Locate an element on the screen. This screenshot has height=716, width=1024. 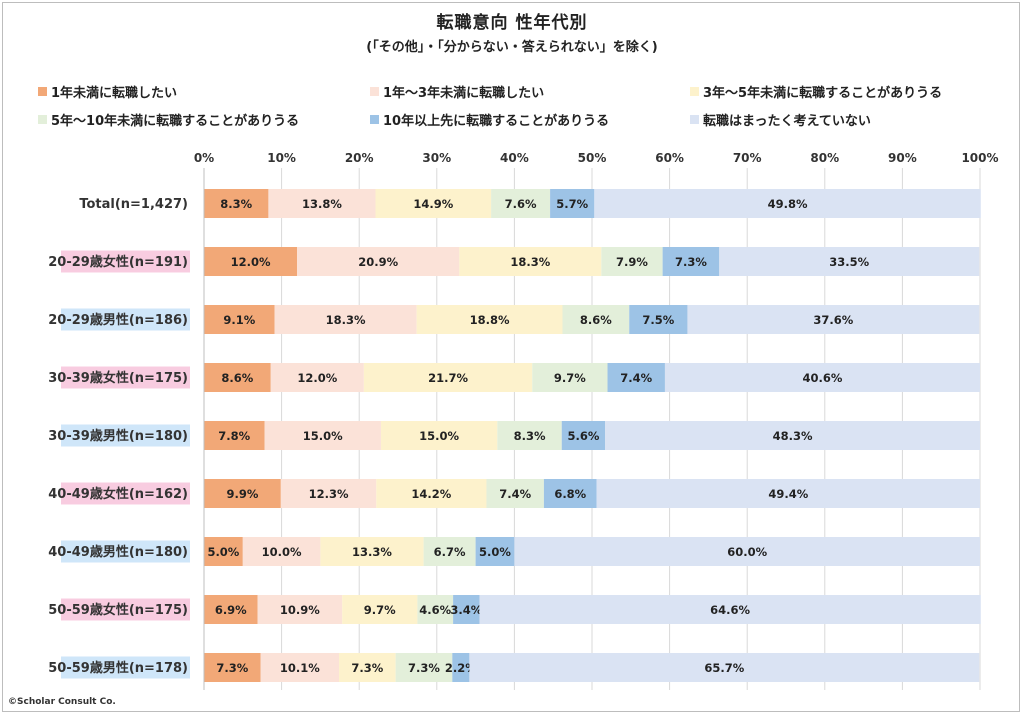
data-label: 18.3% is located at coordinates (346, 320).